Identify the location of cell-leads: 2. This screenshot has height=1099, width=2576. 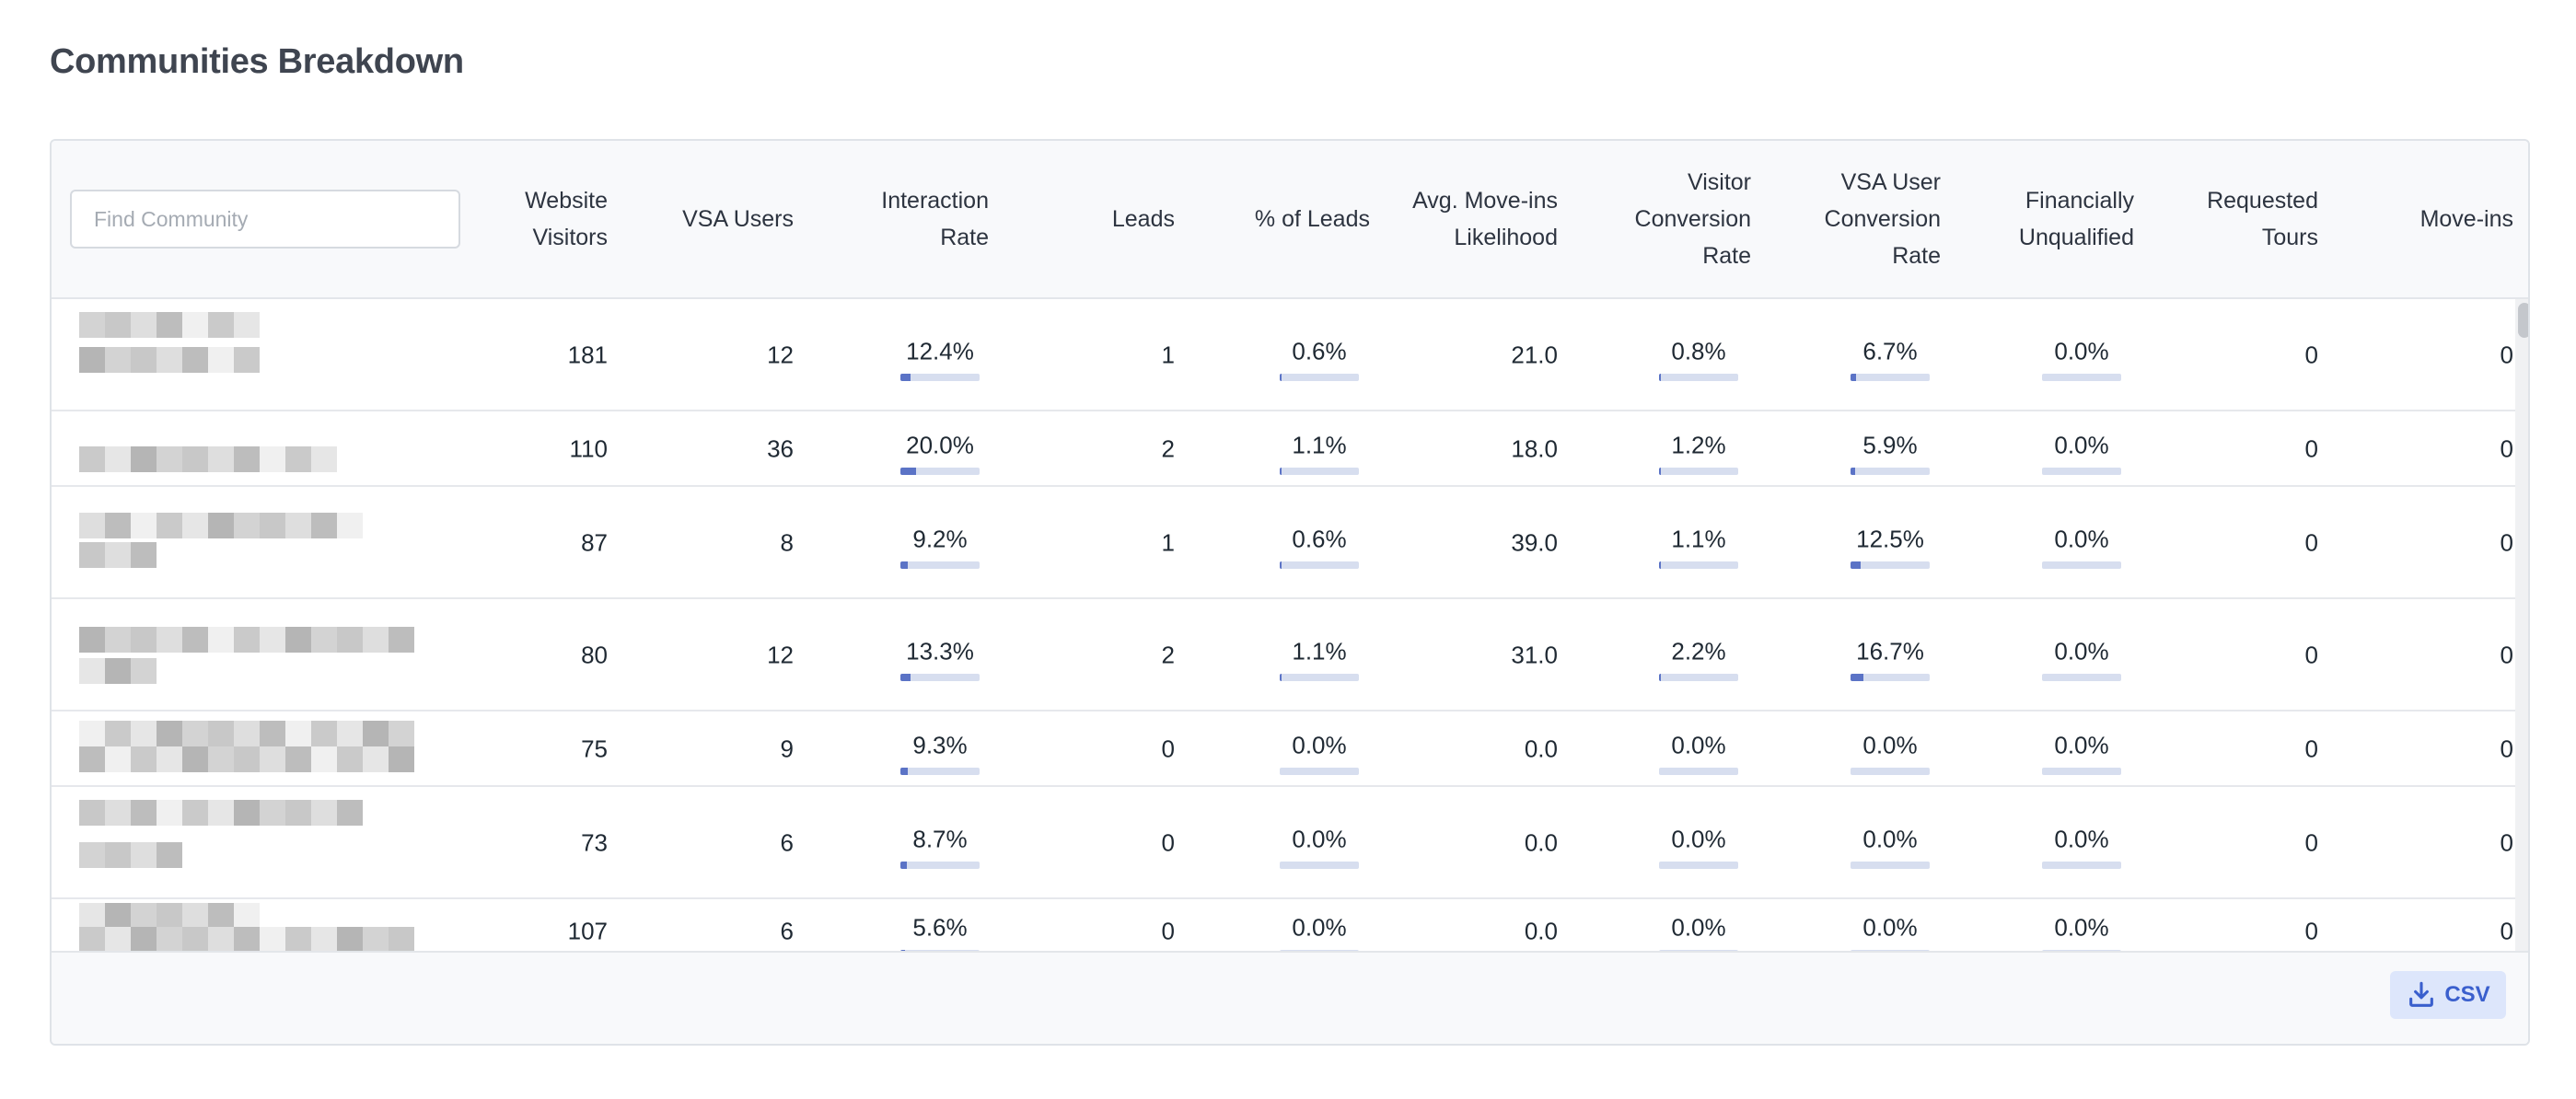
(1168, 655).